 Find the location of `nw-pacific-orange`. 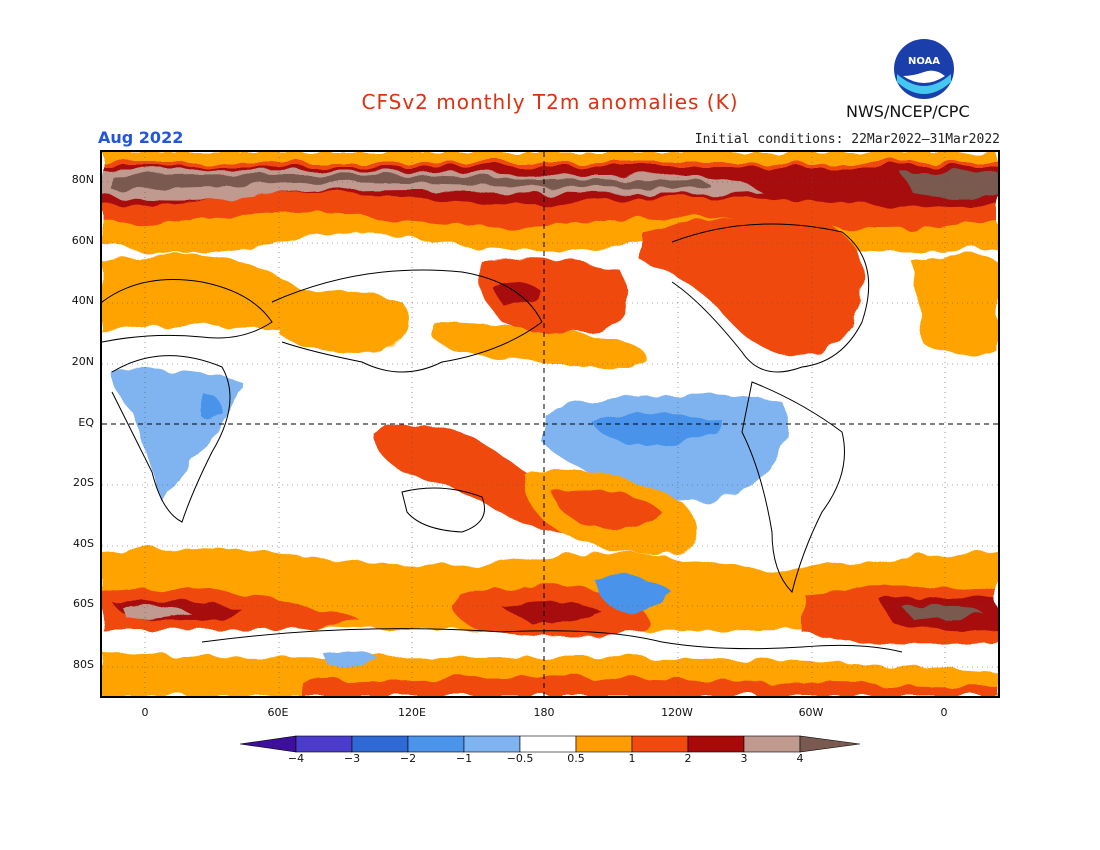

nw-pacific-orange is located at coordinates (537, 344).